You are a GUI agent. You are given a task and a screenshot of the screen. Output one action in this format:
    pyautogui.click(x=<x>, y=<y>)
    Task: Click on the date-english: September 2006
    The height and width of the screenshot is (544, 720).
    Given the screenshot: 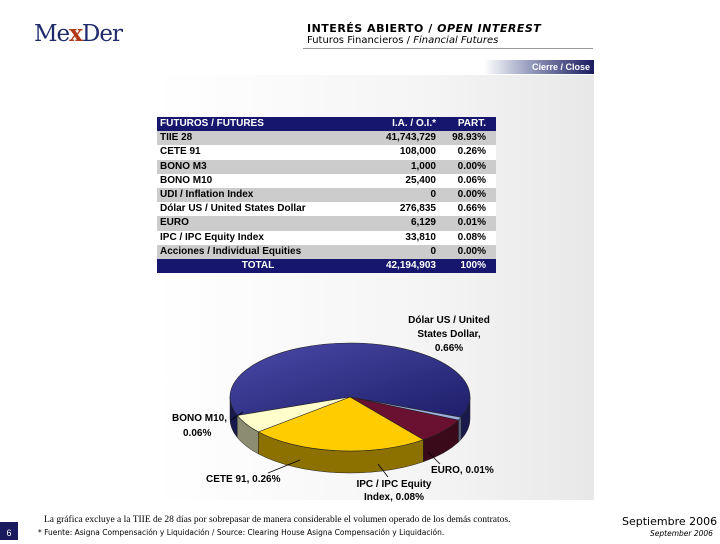 What is the action you would take?
    pyautogui.click(x=681, y=533)
    